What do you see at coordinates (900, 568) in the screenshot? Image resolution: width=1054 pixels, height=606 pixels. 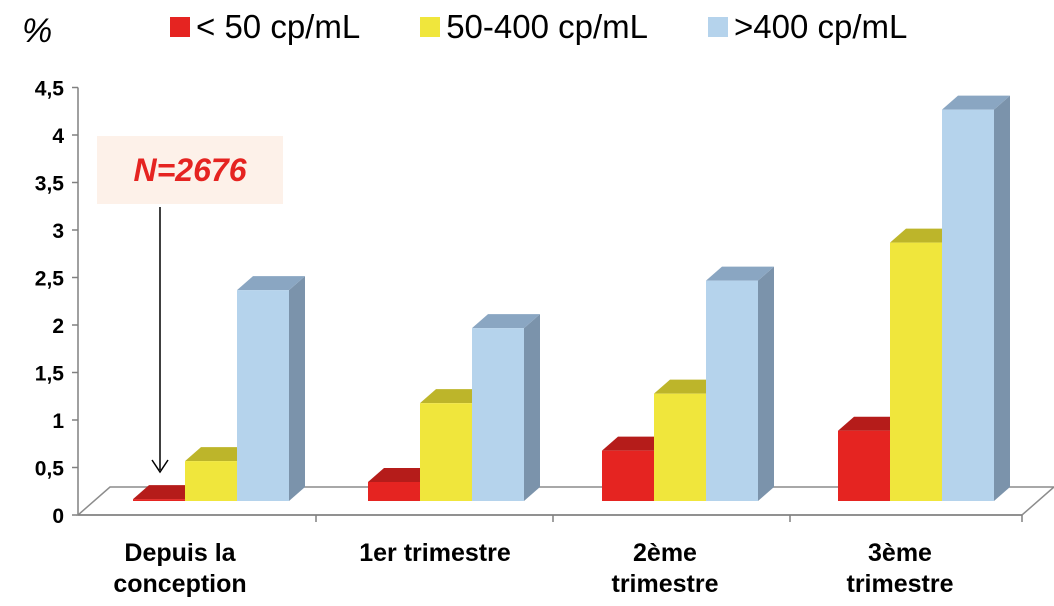 I see `category-label-3: 3ème trimestre` at bounding box center [900, 568].